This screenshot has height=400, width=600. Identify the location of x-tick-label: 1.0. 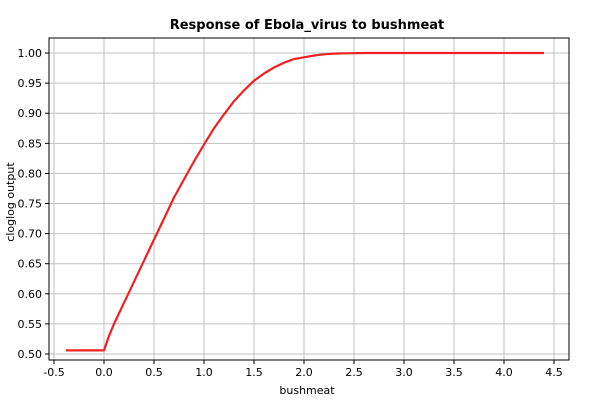
(204, 372).